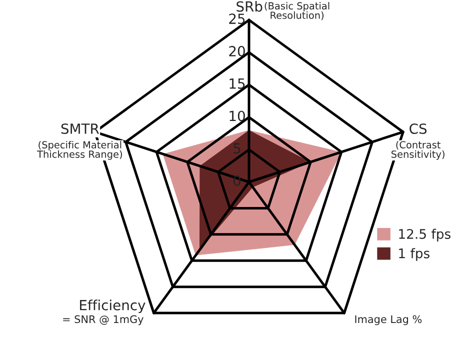 The image size is (463, 340). Describe the element at coordinates (237, 116) in the screenshot. I see `y-tick-label: 10` at that location.